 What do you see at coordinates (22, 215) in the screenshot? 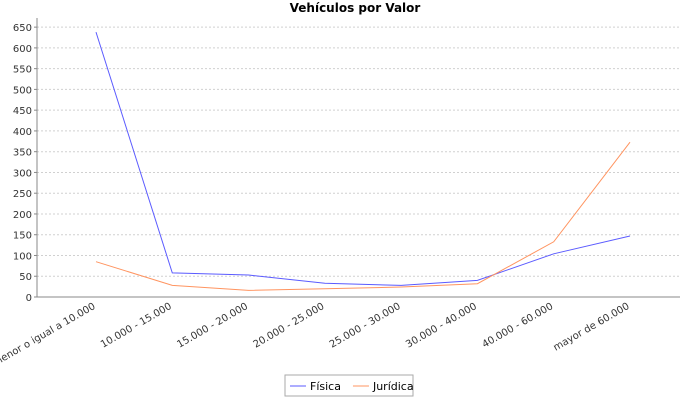
I see `y-tick-label: 200` at bounding box center [22, 215].